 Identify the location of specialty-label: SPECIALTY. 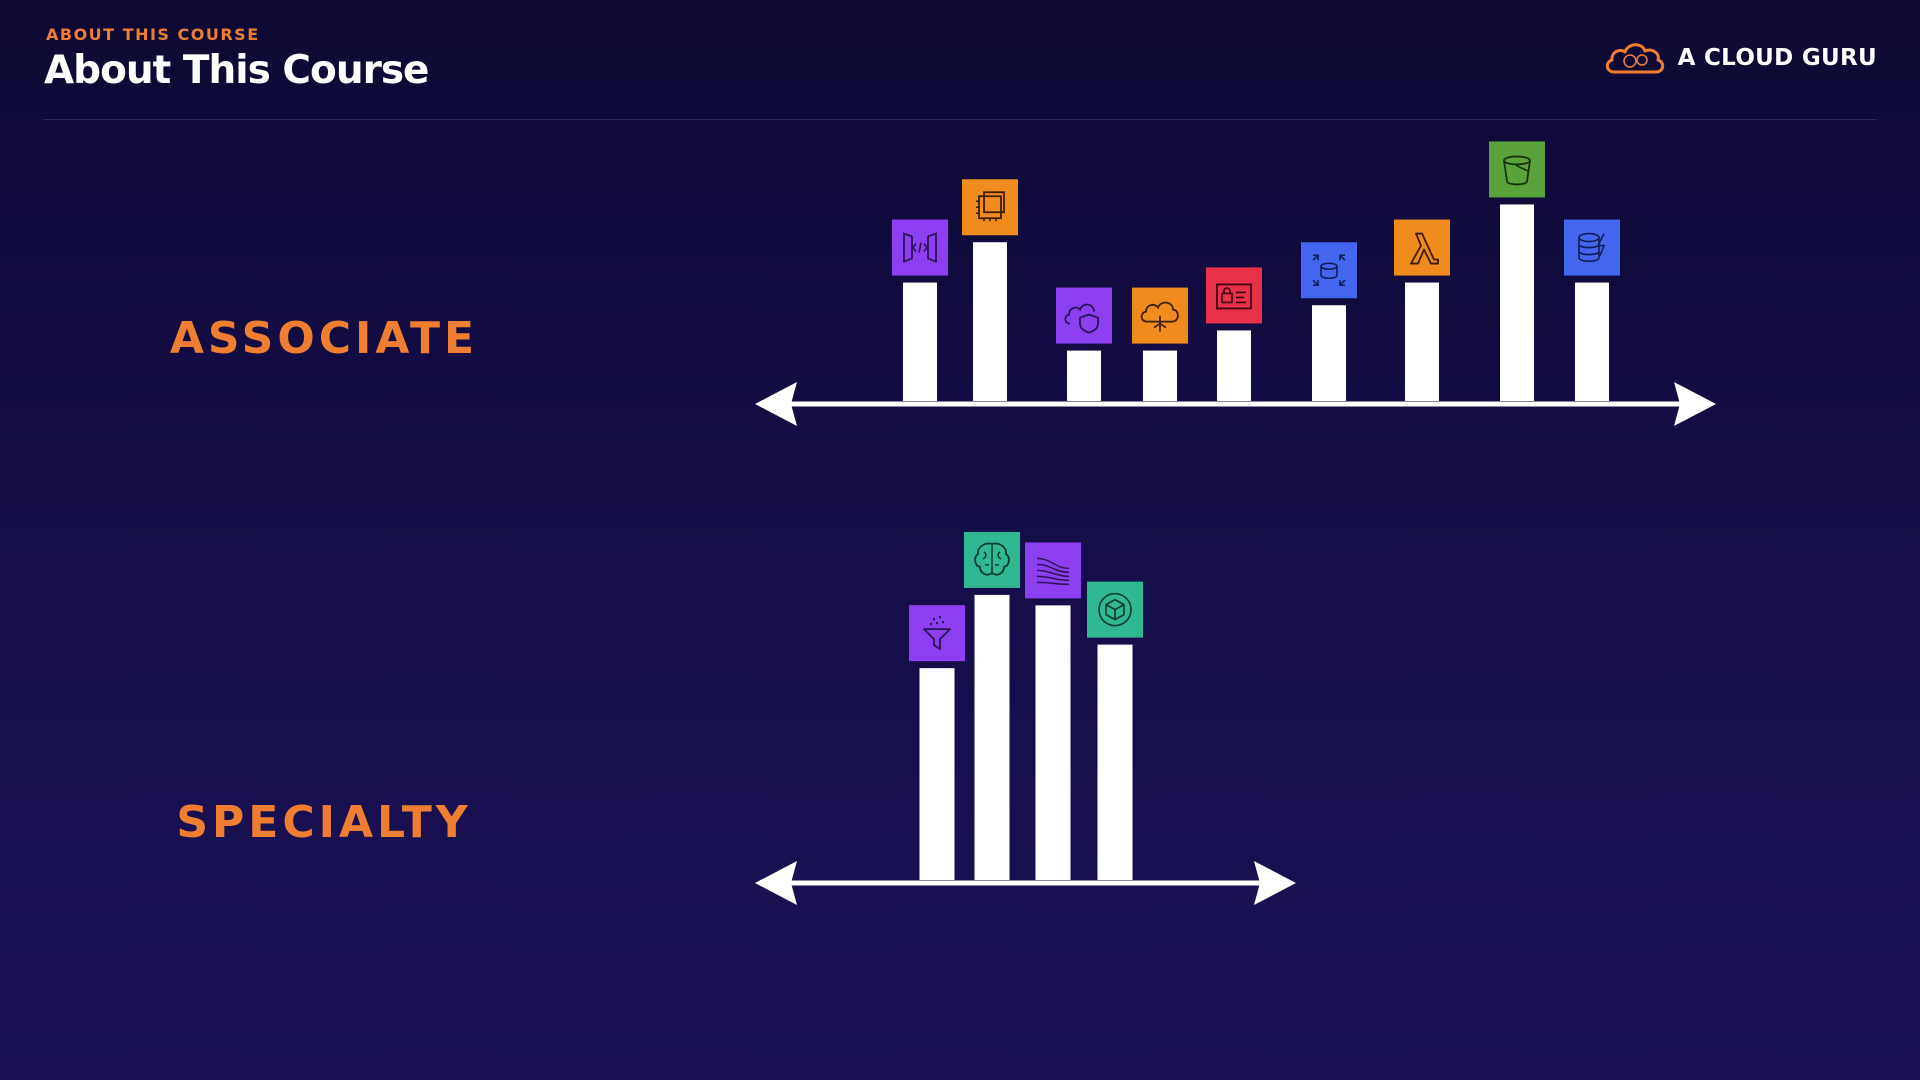
(324, 822).